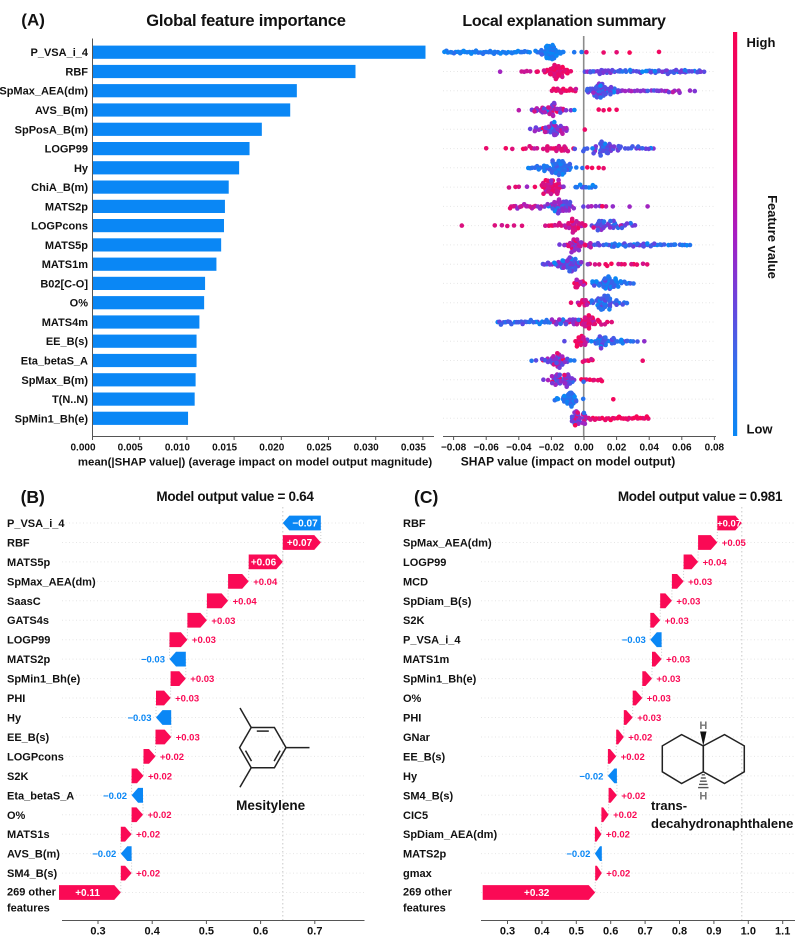 The image size is (800, 952). I want to click on svg-text: +0.05, so click(734, 543).